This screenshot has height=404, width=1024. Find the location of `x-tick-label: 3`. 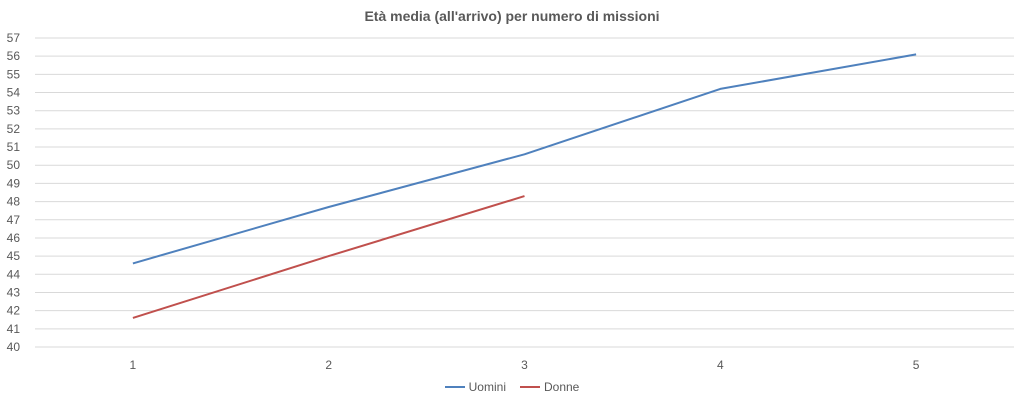

x-tick-label: 3 is located at coordinates (524, 365).